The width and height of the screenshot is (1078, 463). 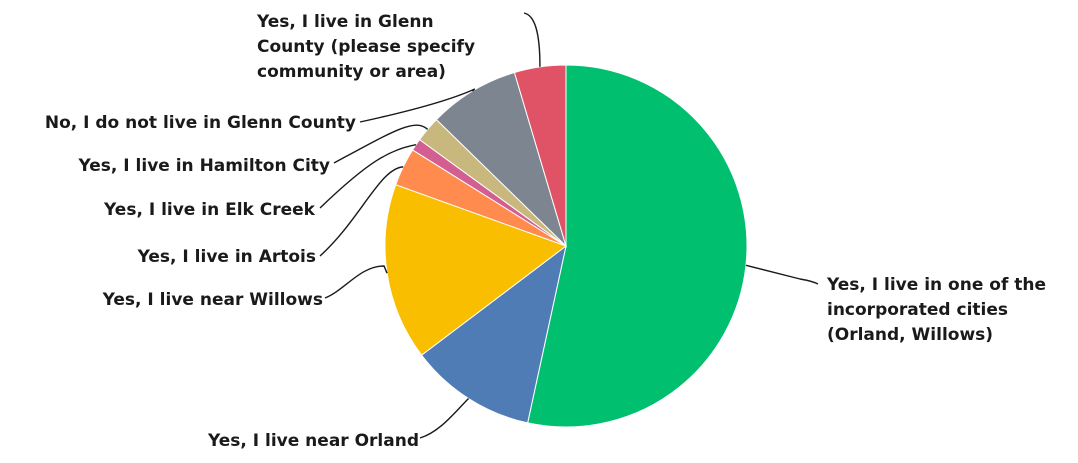 What do you see at coordinates (917, 310) in the screenshot?
I see `slice-label-line: incorporated cities` at bounding box center [917, 310].